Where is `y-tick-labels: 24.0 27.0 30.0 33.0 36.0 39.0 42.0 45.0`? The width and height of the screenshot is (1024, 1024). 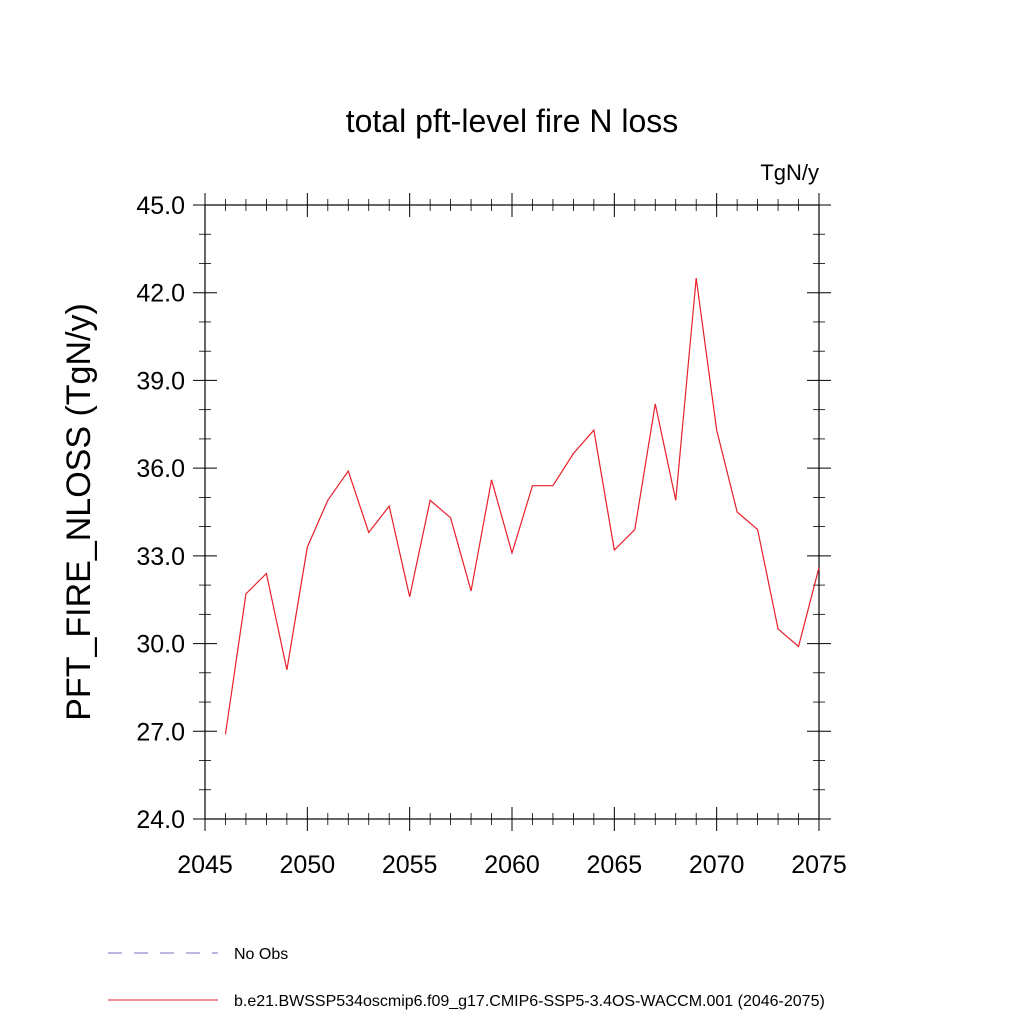 y-tick-labels: 24.0 27.0 30.0 33.0 36.0 39.0 42.0 45.0 is located at coordinates (160, 513).